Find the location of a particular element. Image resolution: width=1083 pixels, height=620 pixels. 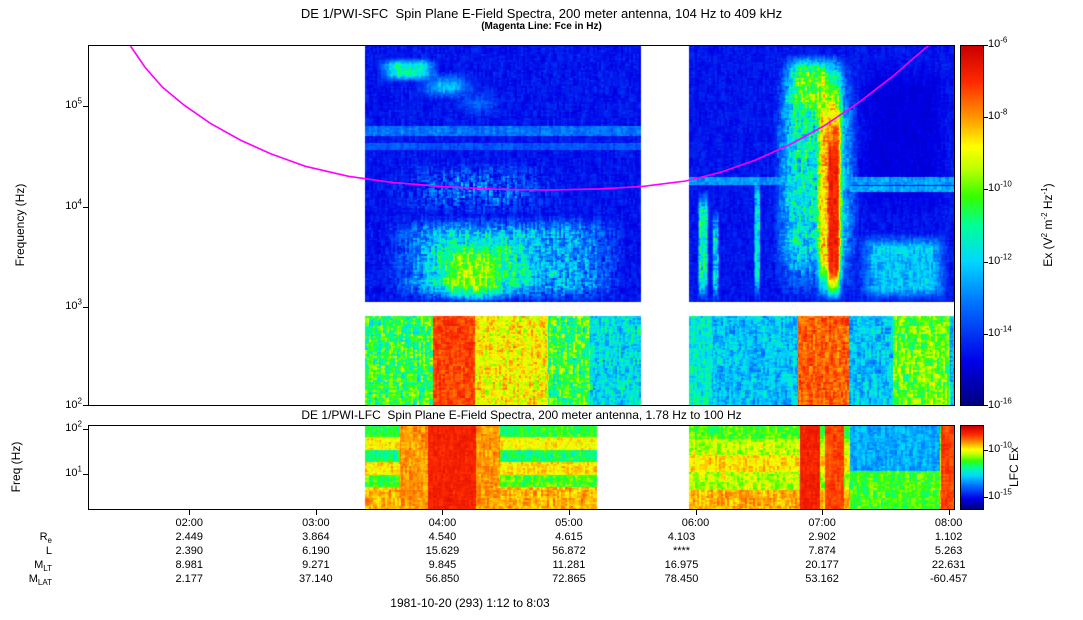

sfc-y-tick-label: 10² is located at coordinates (73, 403).